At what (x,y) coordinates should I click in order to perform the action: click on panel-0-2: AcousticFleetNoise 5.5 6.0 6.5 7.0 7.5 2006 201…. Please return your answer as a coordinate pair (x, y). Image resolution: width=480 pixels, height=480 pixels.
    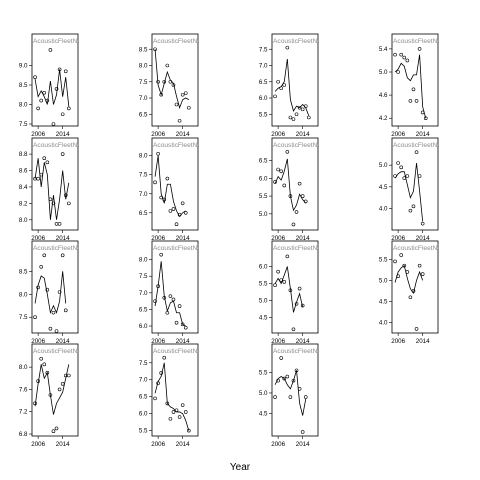
    Looking at the image, I should click on (289, 85).